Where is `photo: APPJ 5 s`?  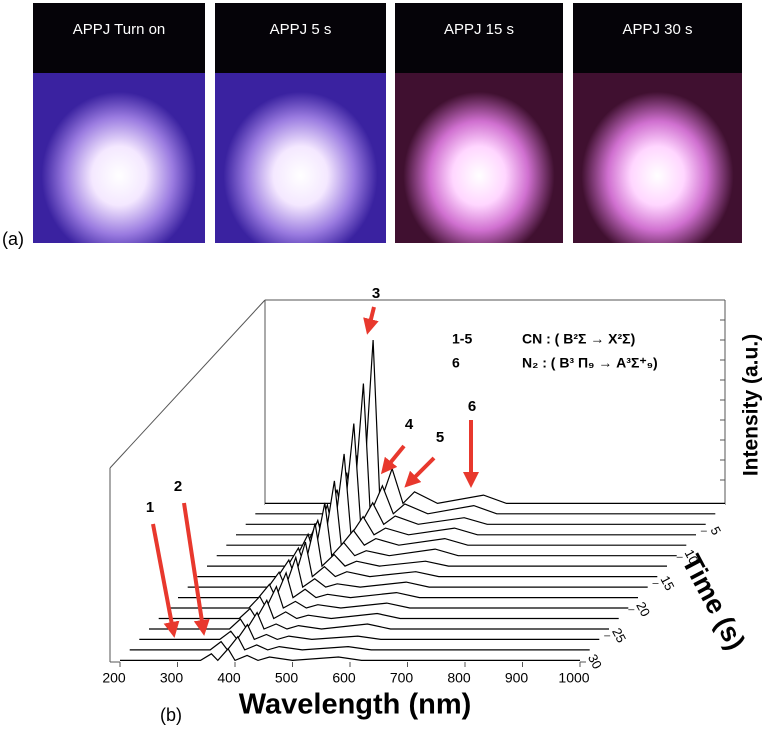 photo: APPJ 5 s is located at coordinates (300, 123).